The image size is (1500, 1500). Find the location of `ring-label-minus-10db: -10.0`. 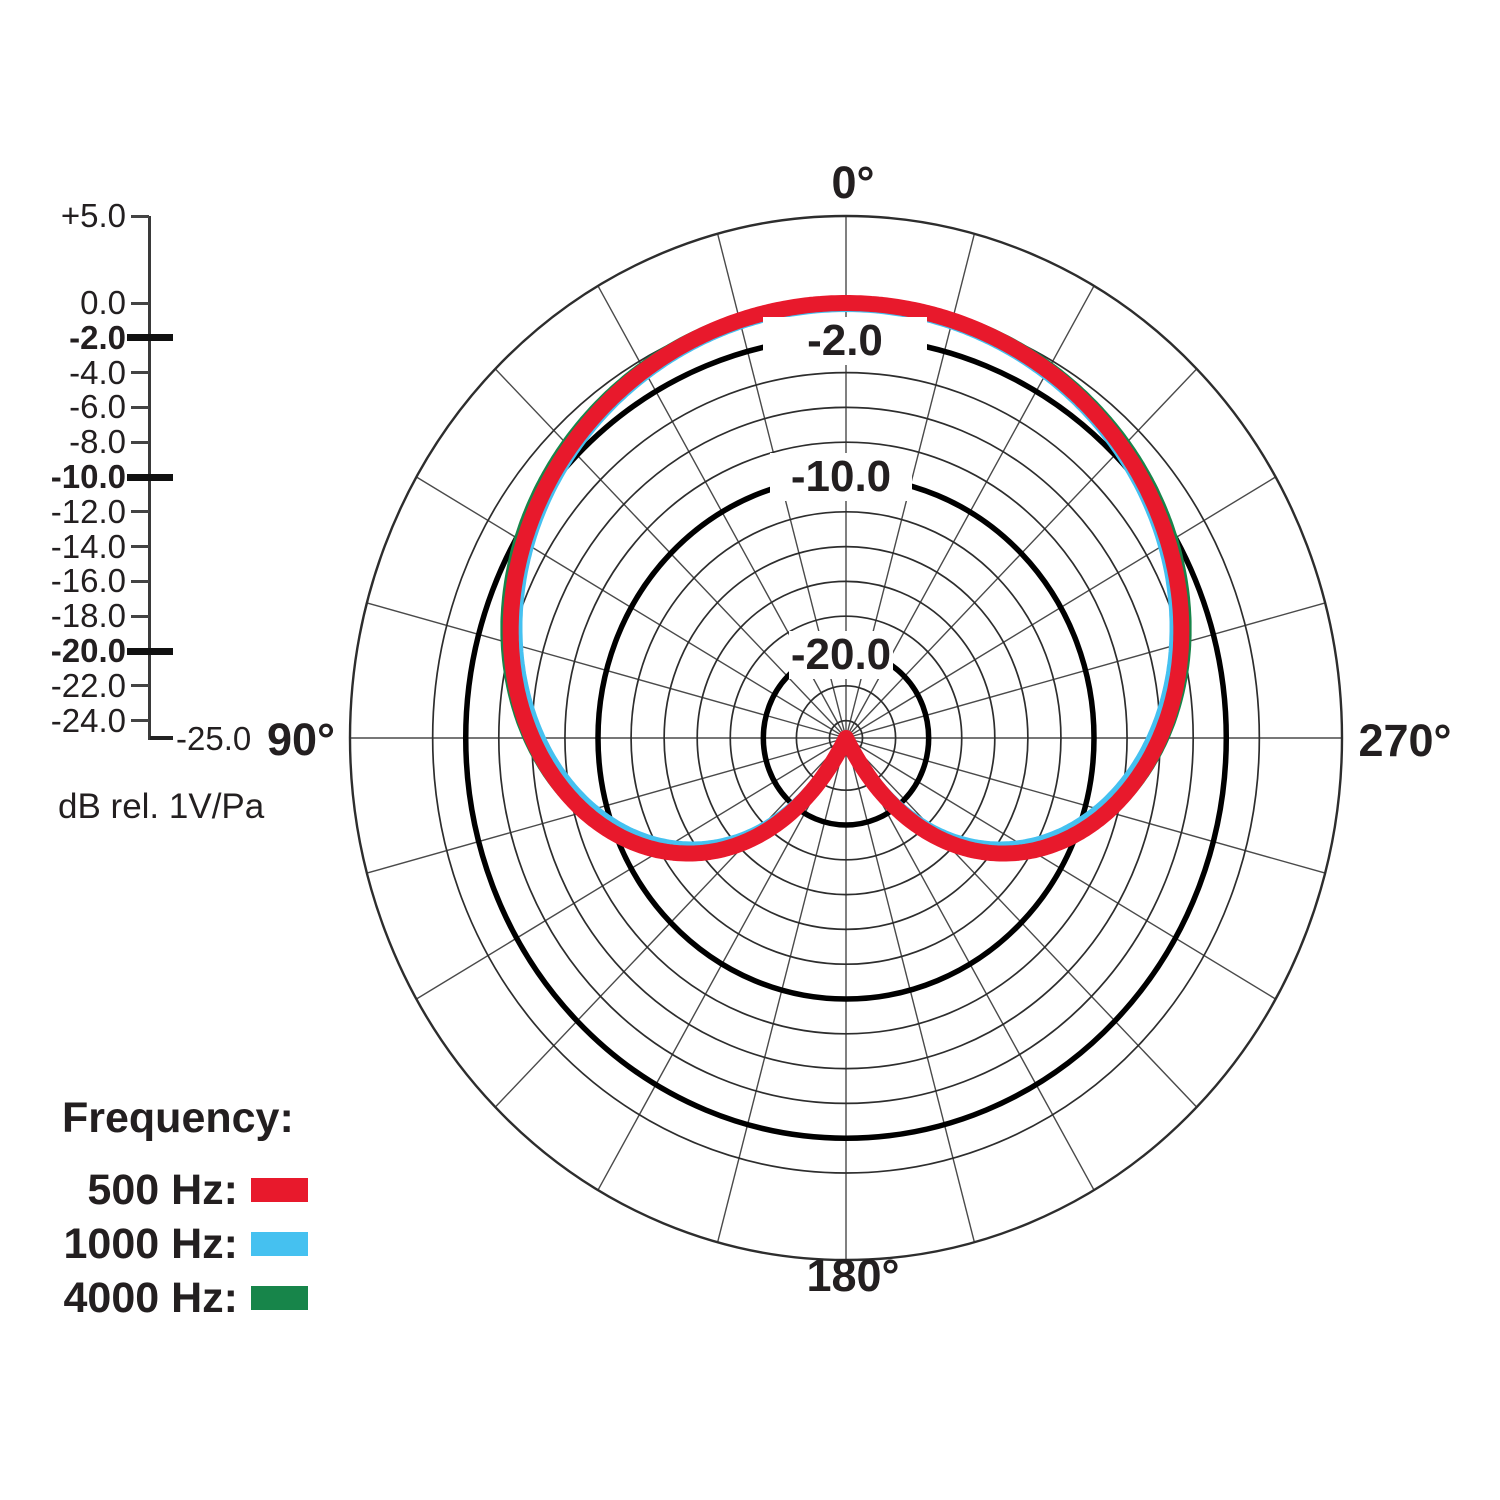

ring-label-minus-10db: -10.0 is located at coordinates (841, 477).